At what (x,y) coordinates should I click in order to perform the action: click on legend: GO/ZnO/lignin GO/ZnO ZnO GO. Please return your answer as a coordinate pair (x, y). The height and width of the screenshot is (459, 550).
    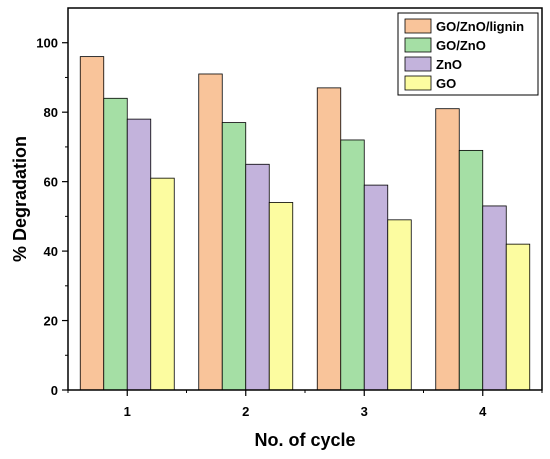
    Looking at the image, I should click on (468, 54).